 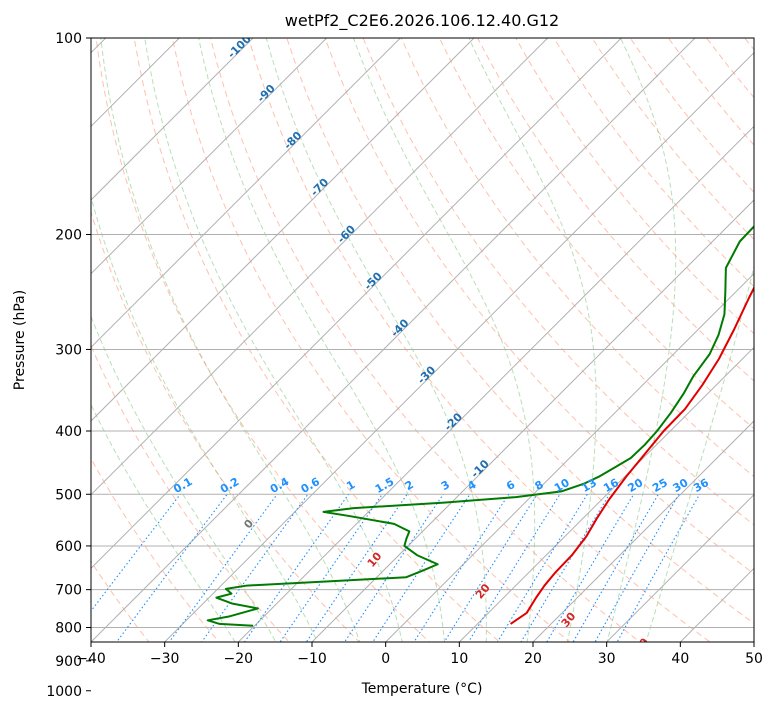 I want to click on x-tick-label: 0, so click(x=385, y=659).